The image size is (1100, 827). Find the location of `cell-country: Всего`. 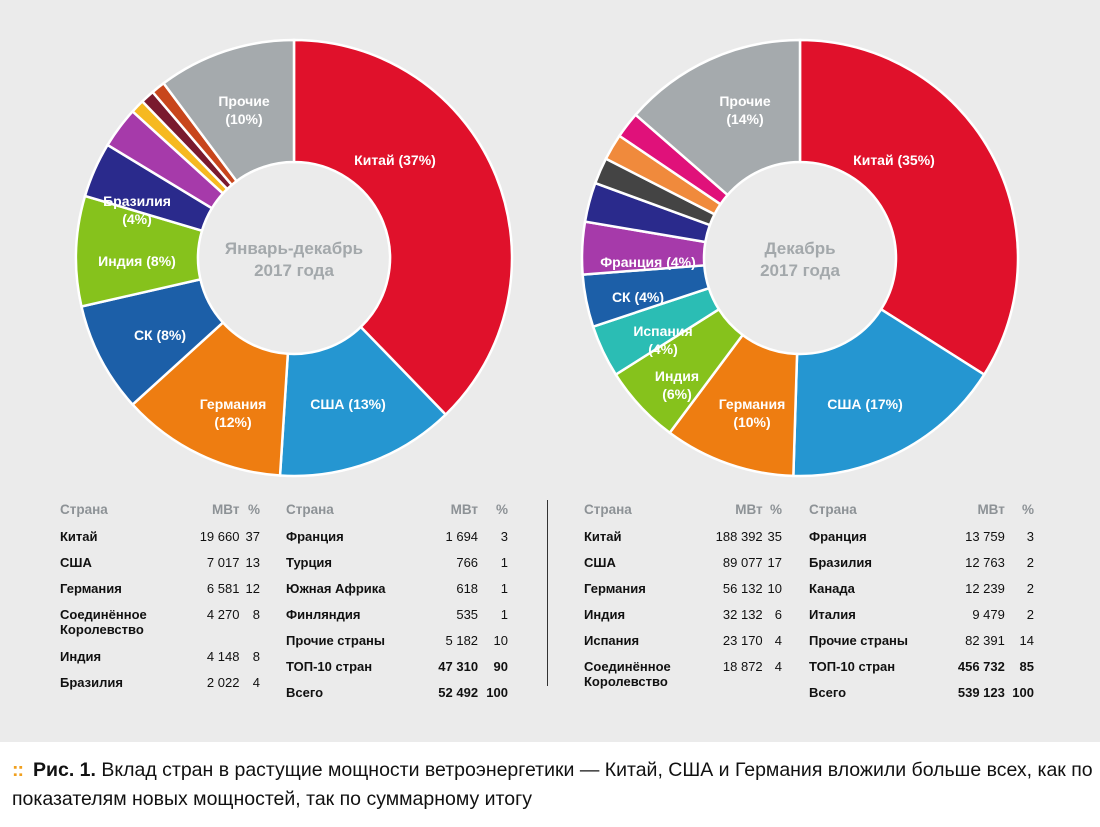

cell-country: Всего is located at coordinates (828, 692).